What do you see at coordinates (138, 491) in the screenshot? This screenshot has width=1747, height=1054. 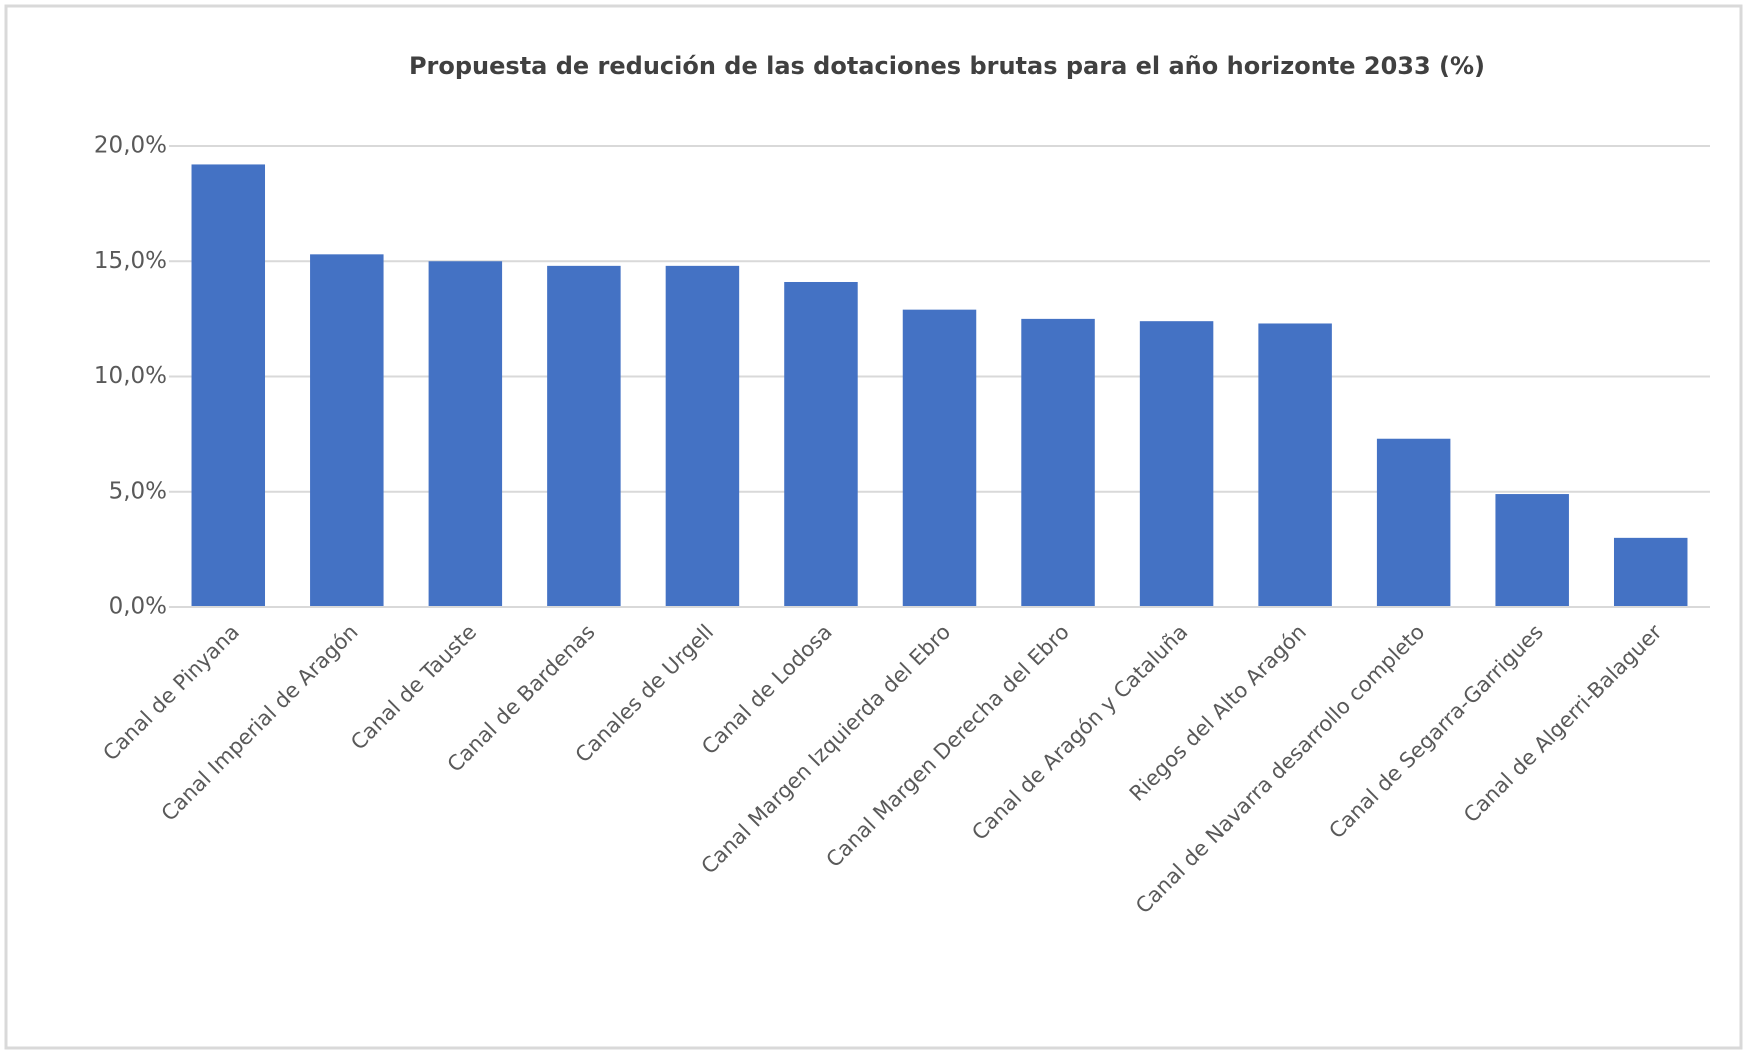 I see `y-tick-label: 5,0%` at bounding box center [138, 491].